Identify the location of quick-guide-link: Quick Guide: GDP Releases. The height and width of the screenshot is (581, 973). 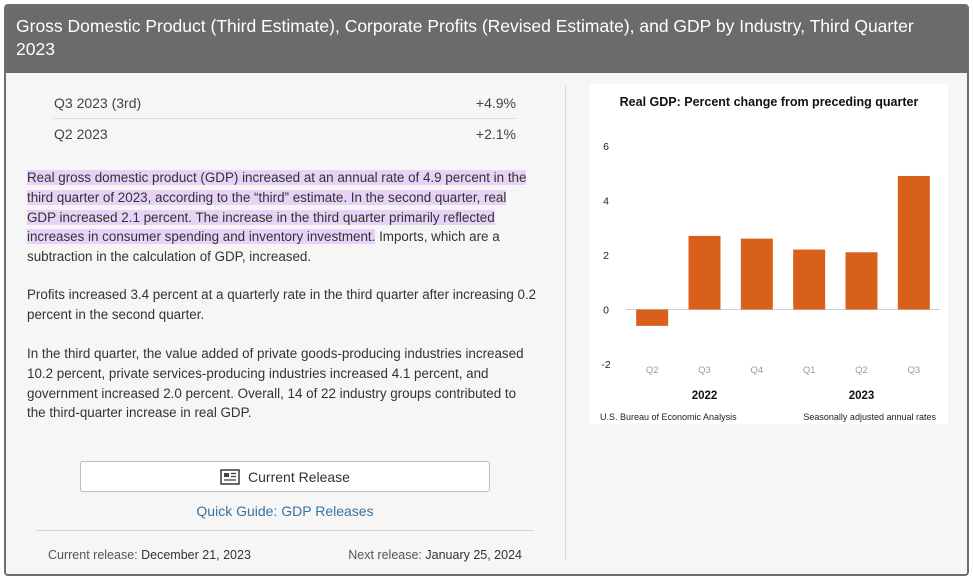
(285, 511).